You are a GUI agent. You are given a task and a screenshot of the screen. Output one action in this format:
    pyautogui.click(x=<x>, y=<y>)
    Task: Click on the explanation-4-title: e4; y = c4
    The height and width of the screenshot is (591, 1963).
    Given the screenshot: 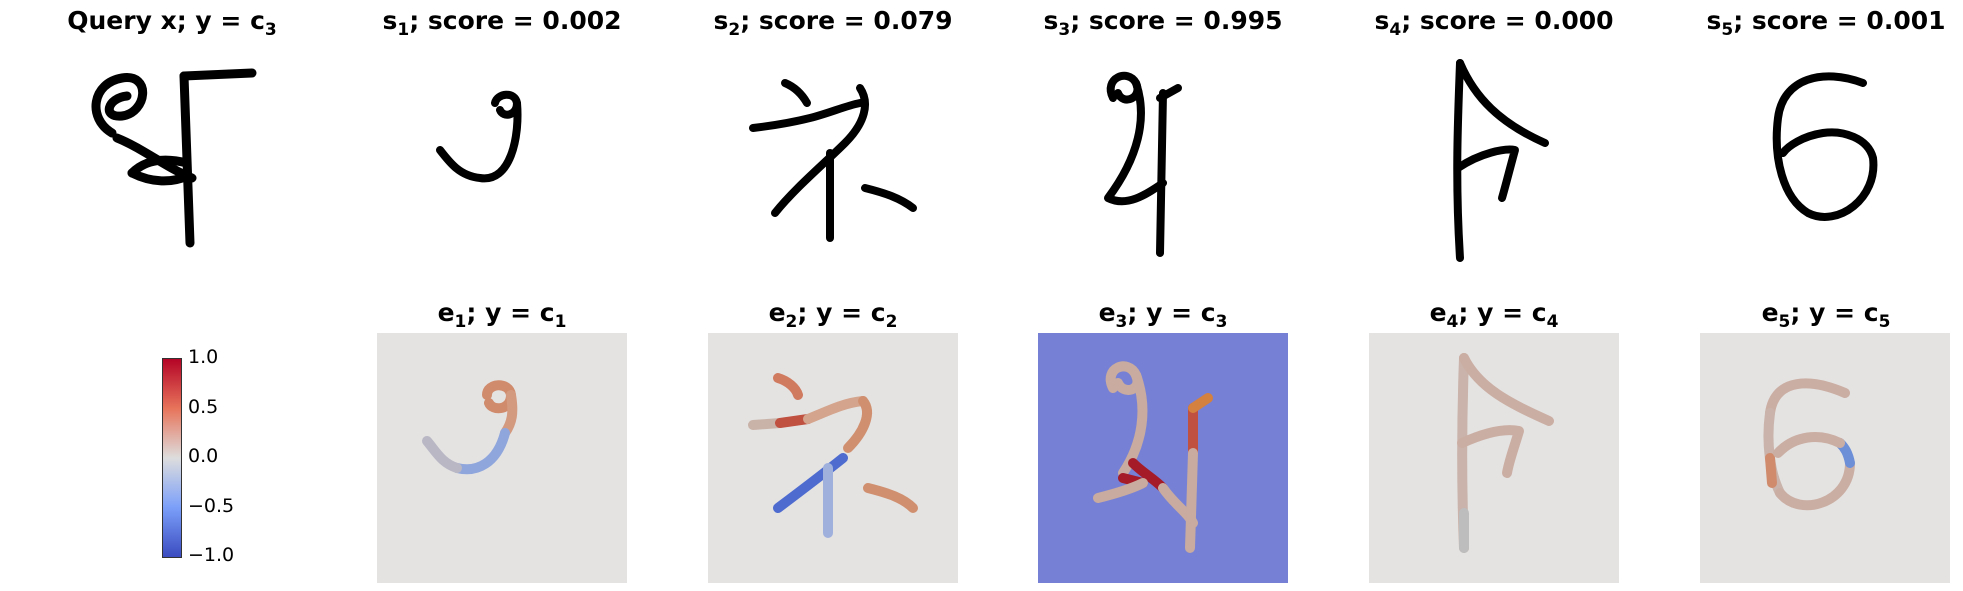 What is the action you would take?
    pyautogui.click(x=1494, y=315)
    